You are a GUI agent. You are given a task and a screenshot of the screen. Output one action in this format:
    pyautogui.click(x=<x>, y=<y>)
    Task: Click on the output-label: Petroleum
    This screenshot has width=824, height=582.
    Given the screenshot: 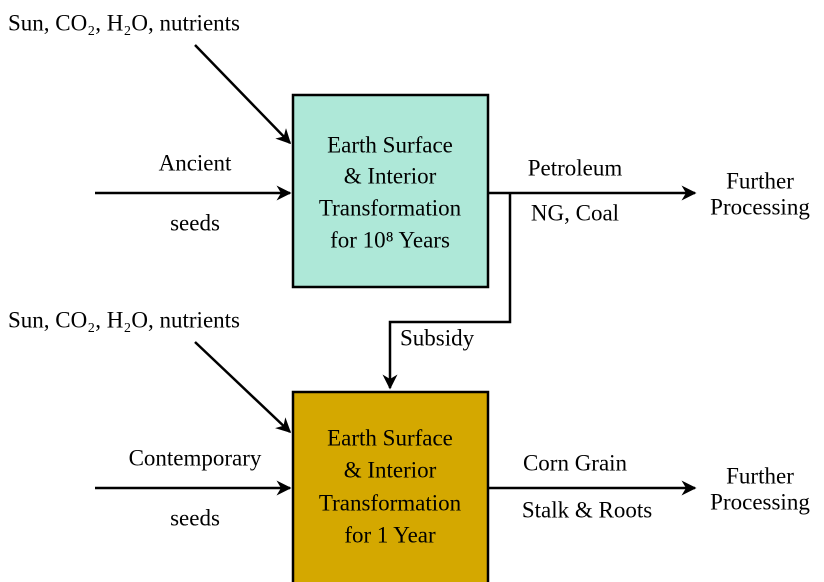 What is the action you would take?
    pyautogui.click(x=575, y=167)
    